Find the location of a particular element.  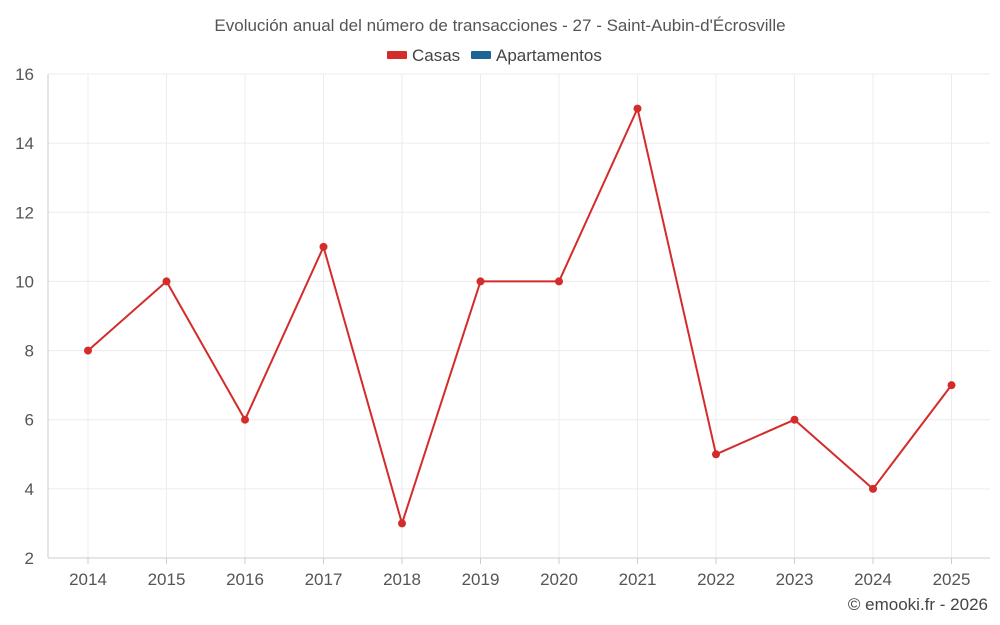

legend-swatch-apartamentos is located at coordinates (481, 55).